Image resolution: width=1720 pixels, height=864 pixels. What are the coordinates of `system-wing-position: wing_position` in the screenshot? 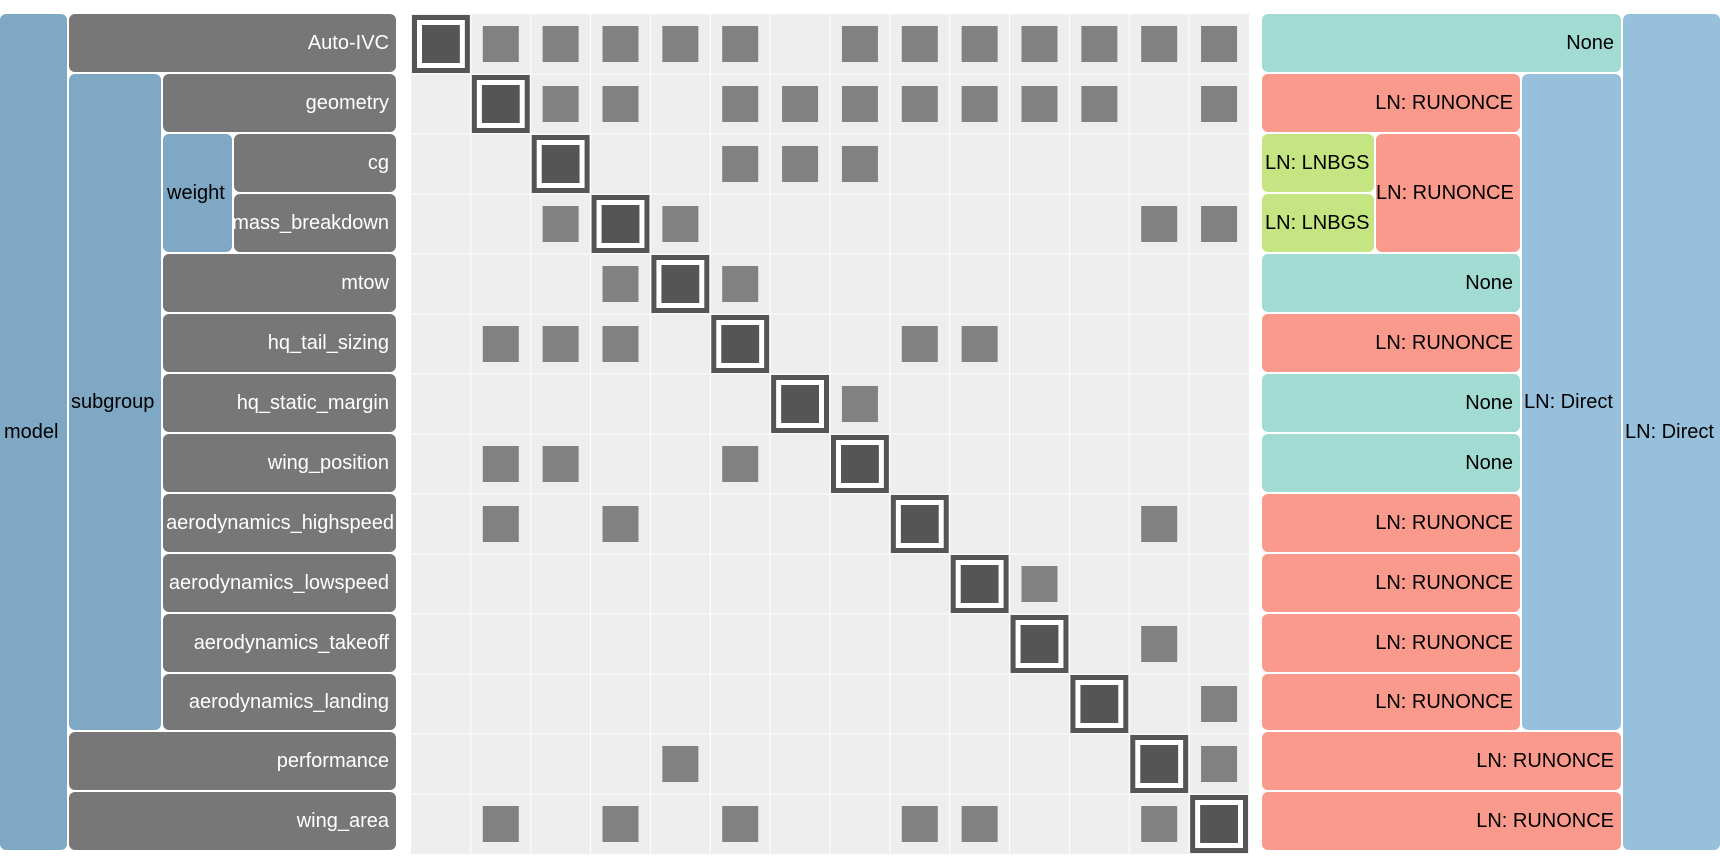 It's located at (279, 463).